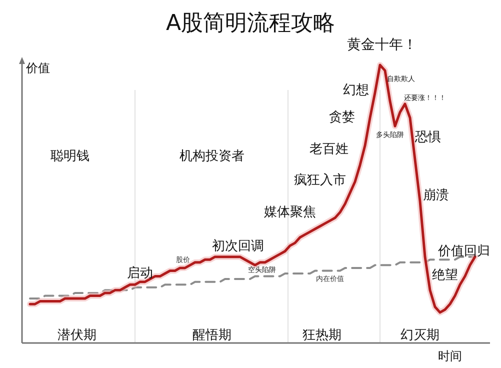 The width and height of the screenshot is (501, 368). What do you see at coordinates (356, 90) in the screenshot?
I see `annotation: 幻想` at bounding box center [356, 90].